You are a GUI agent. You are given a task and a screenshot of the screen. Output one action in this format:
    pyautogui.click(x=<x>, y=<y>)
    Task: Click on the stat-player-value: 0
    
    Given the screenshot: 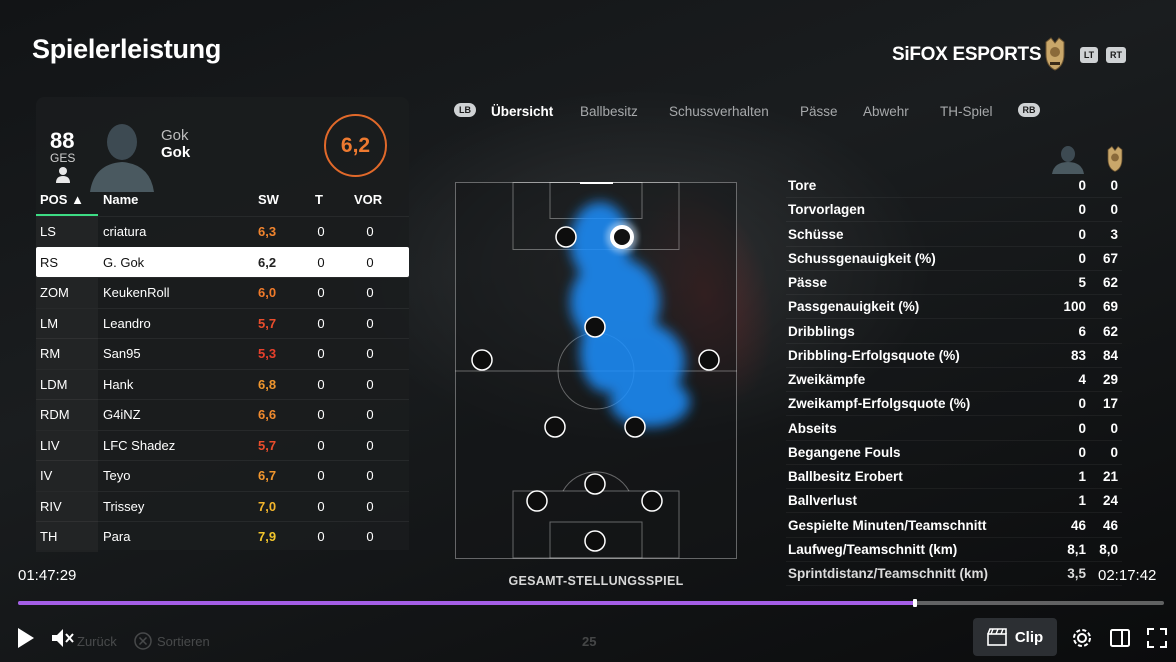 What is the action you would take?
    pyautogui.click(x=1082, y=234)
    